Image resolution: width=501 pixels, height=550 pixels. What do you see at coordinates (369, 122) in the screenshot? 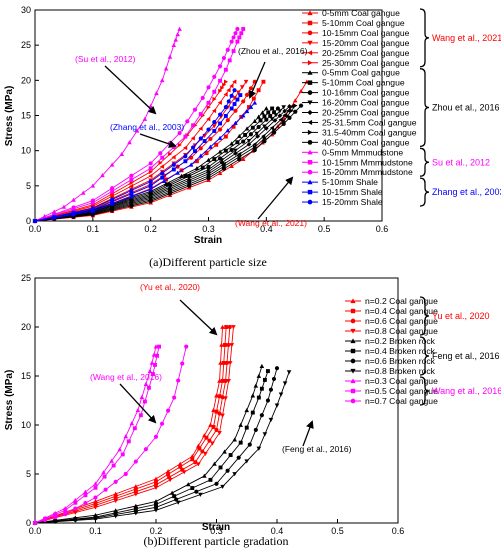
I see `legend-entry: 25-31.5mm Coal gangue` at bounding box center [369, 122].